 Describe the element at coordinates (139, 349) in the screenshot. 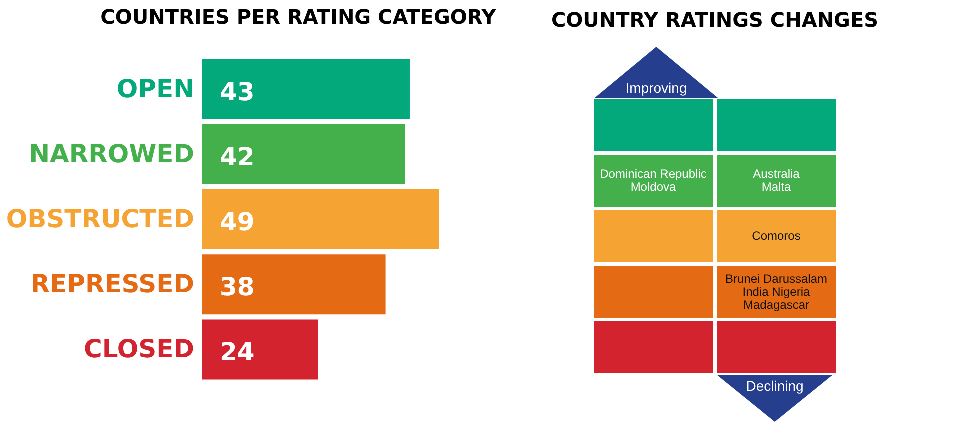

I see `y-tick-label: CLOSED` at that location.